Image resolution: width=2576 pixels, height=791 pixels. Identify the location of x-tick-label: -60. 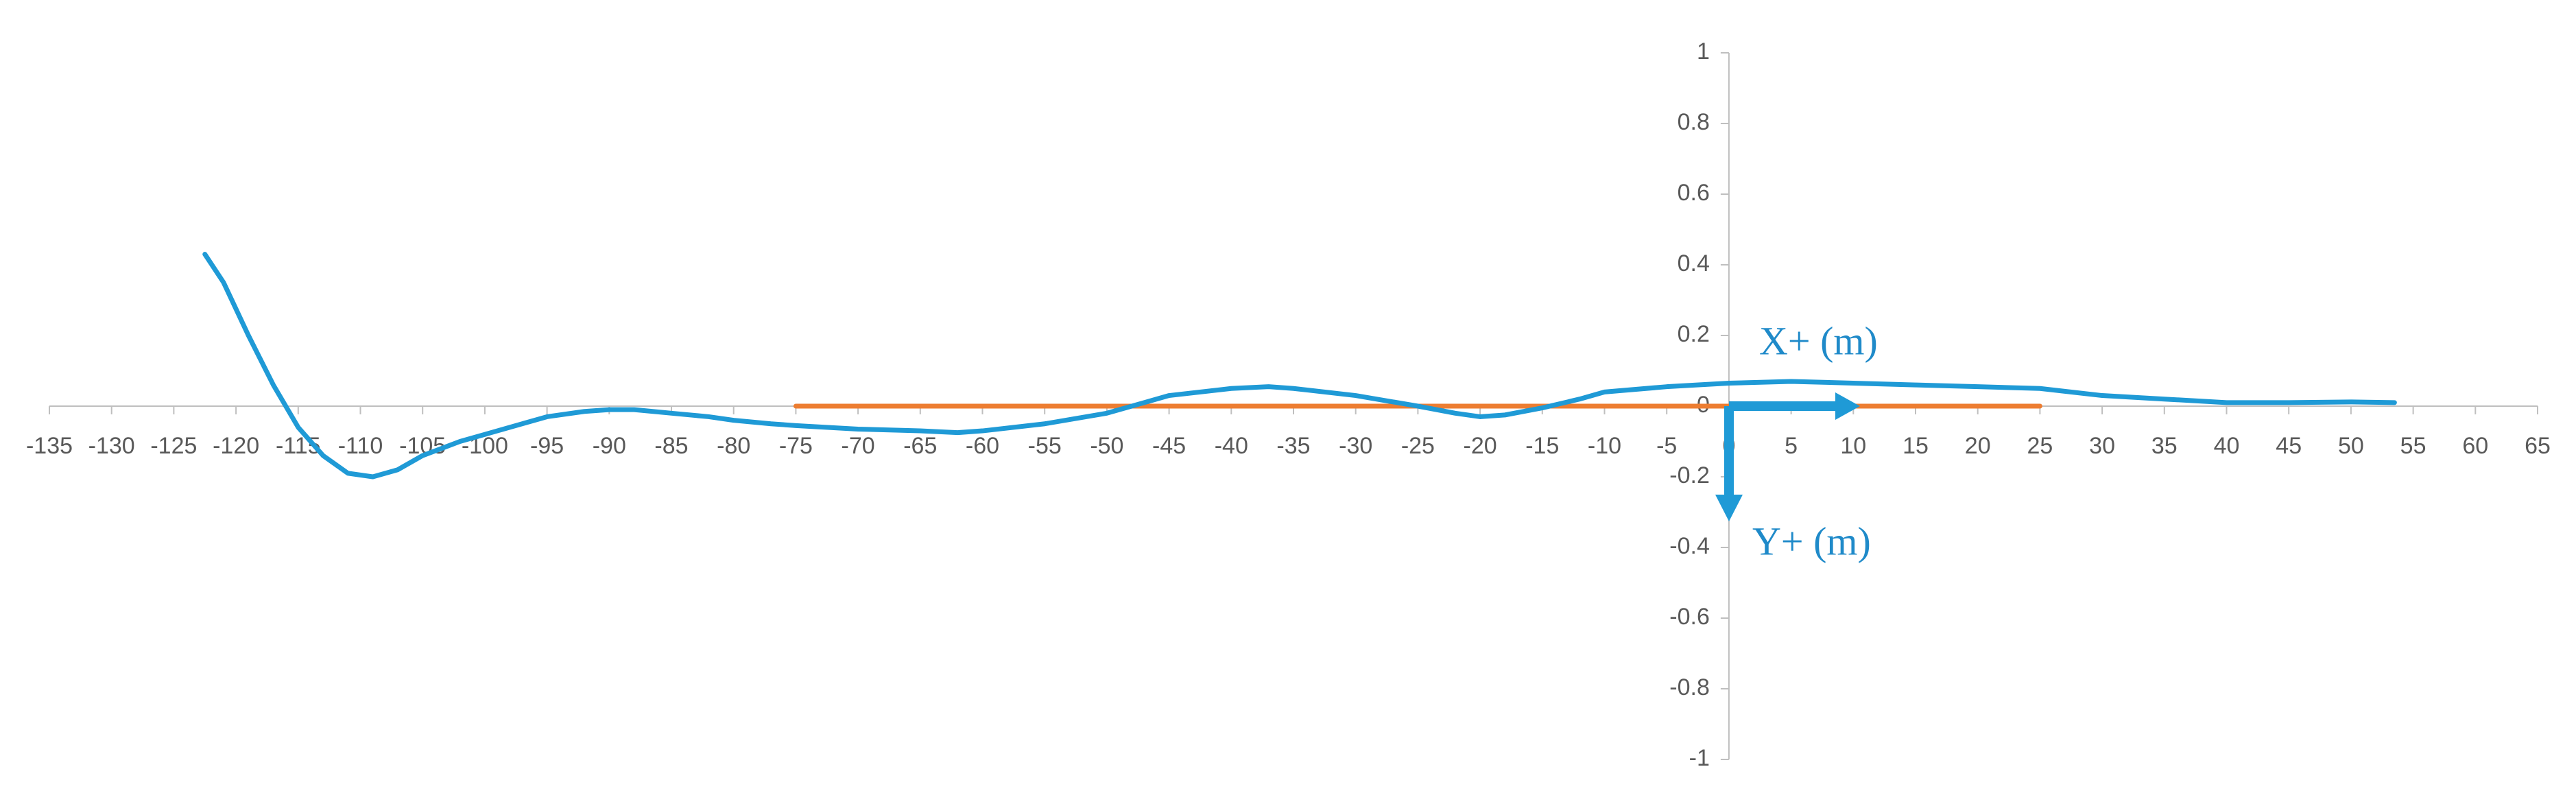
(982, 446).